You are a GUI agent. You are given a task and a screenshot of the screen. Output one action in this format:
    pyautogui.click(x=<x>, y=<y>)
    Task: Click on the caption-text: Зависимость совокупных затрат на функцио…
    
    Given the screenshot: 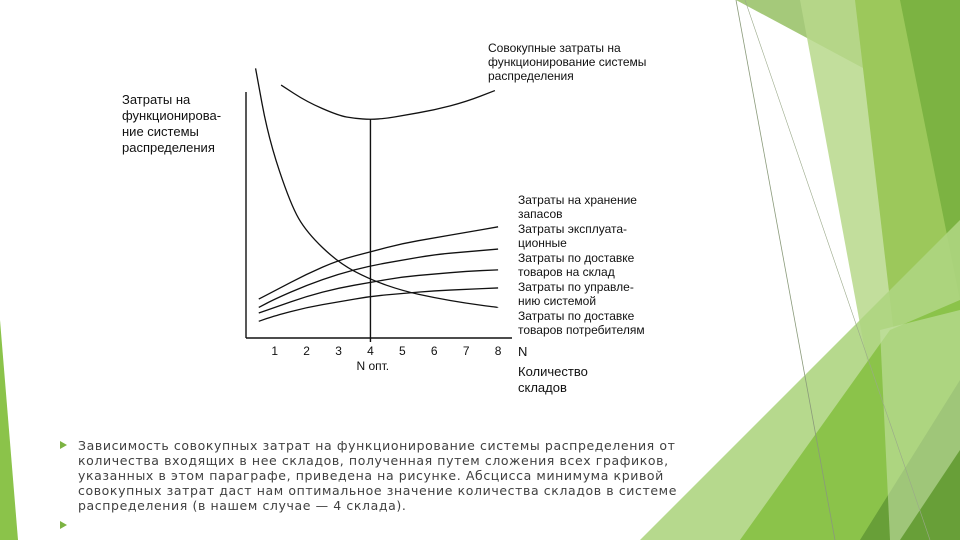 What is the action you would take?
    pyautogui.click(x=377, y=475)
    